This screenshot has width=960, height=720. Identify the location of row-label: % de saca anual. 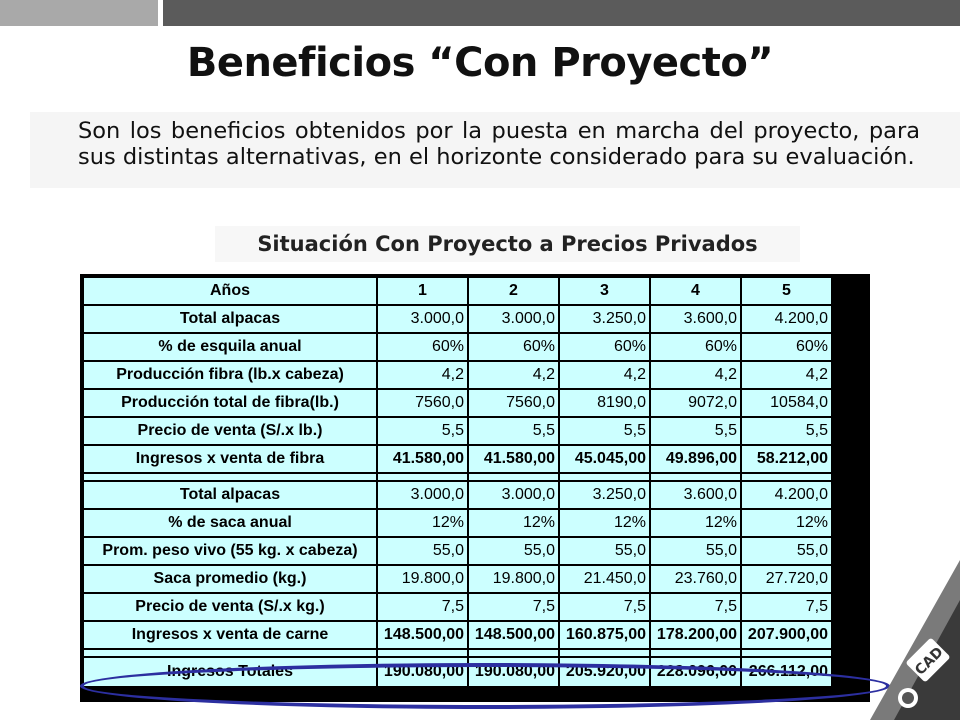
(230, 523).